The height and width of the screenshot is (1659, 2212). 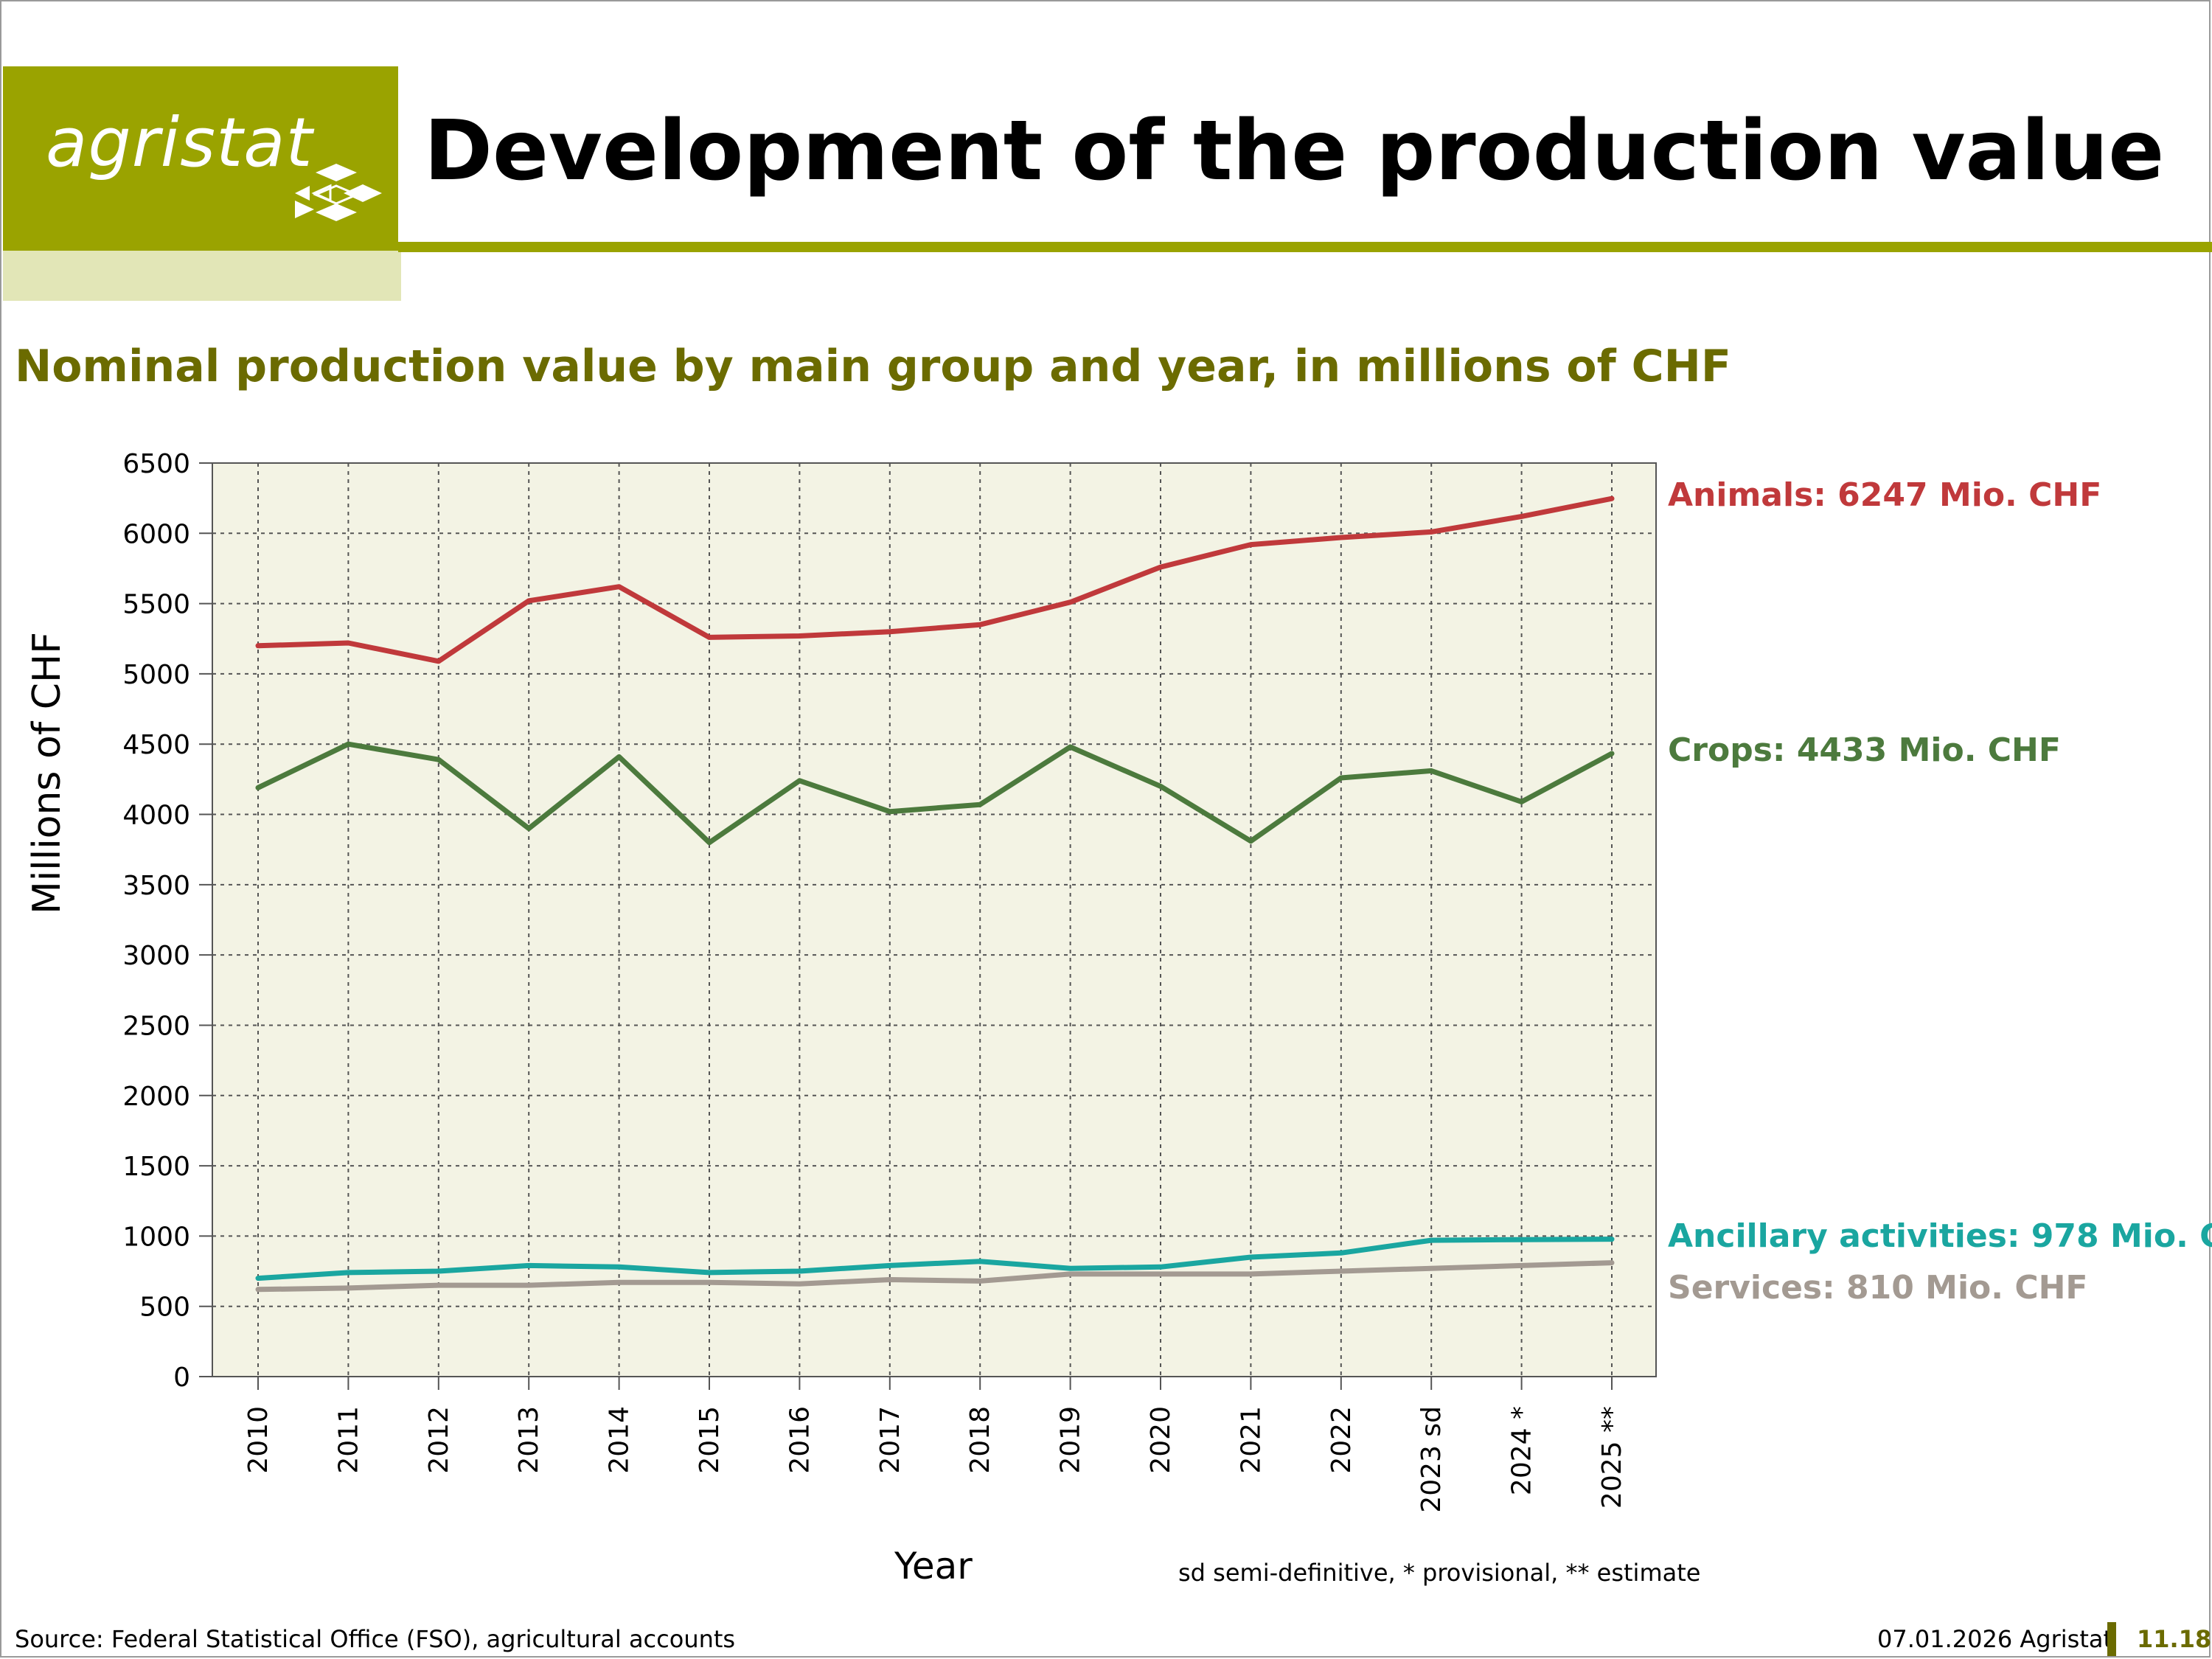 What do you see at coordinates (1885, 495) in the screenshot?
I see `series-label-animals: Animals: 6247 Mio. CHF` at bounding box center [1885, 495].